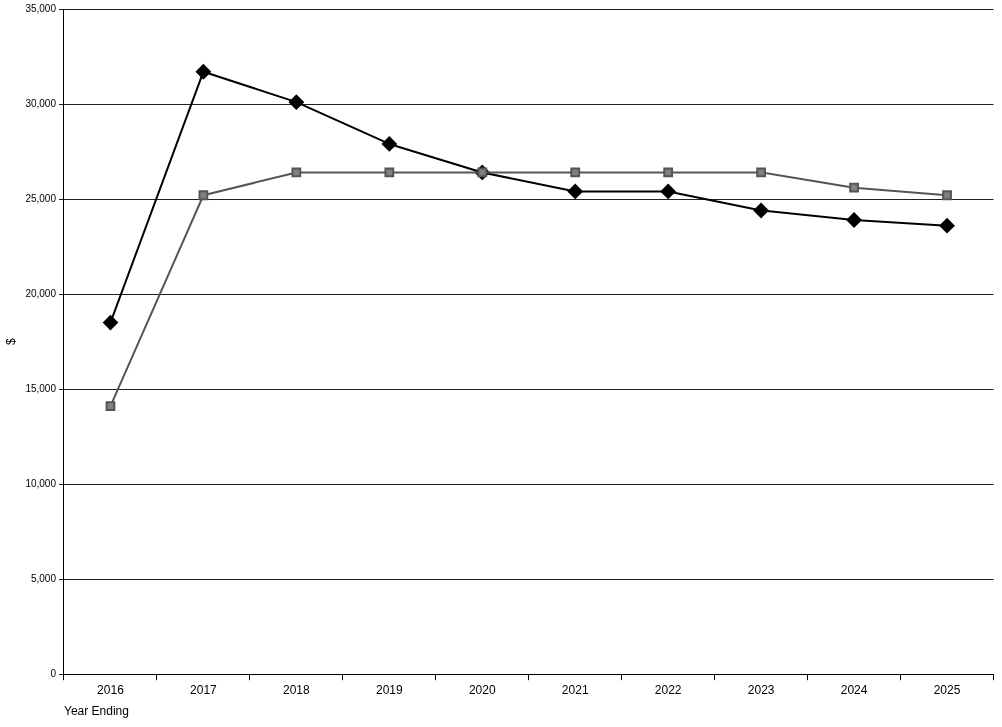  I want to click on x-tick-label: 2017, so click(204, 689).